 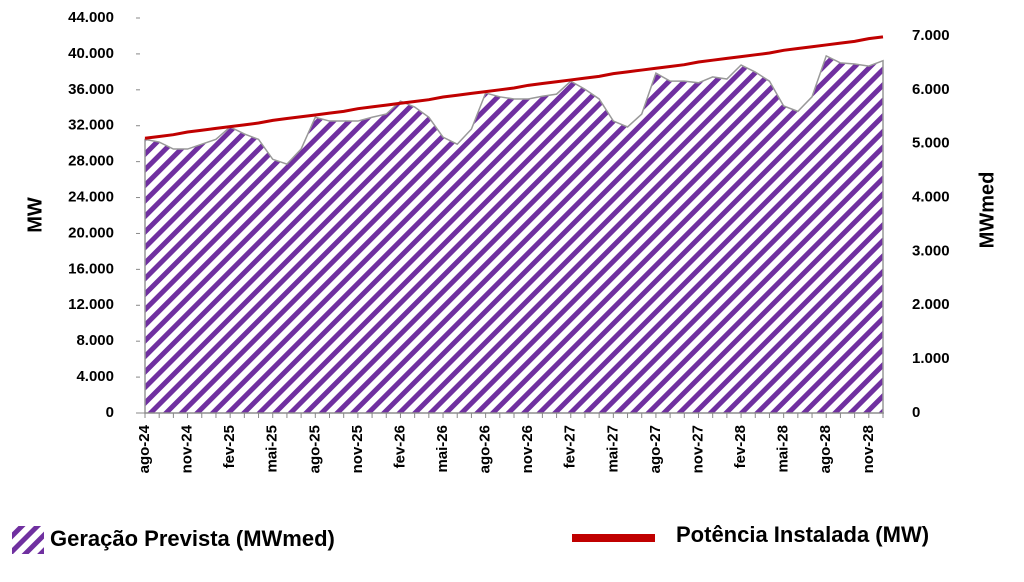 What do you see at coordinates (91, 89) in the screenshot?
I see `y-tick-label: 36.000` at bounding box center [91, 89].